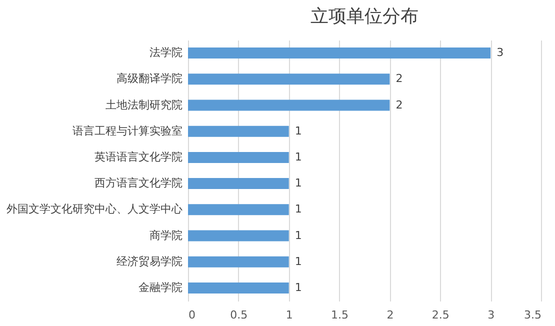  I want to click on x-tick-label: 3, so click(491, 315).